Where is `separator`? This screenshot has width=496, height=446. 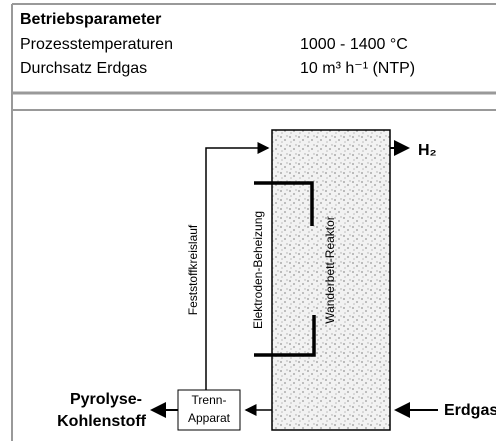 separator is located at coordinates (209, 410).